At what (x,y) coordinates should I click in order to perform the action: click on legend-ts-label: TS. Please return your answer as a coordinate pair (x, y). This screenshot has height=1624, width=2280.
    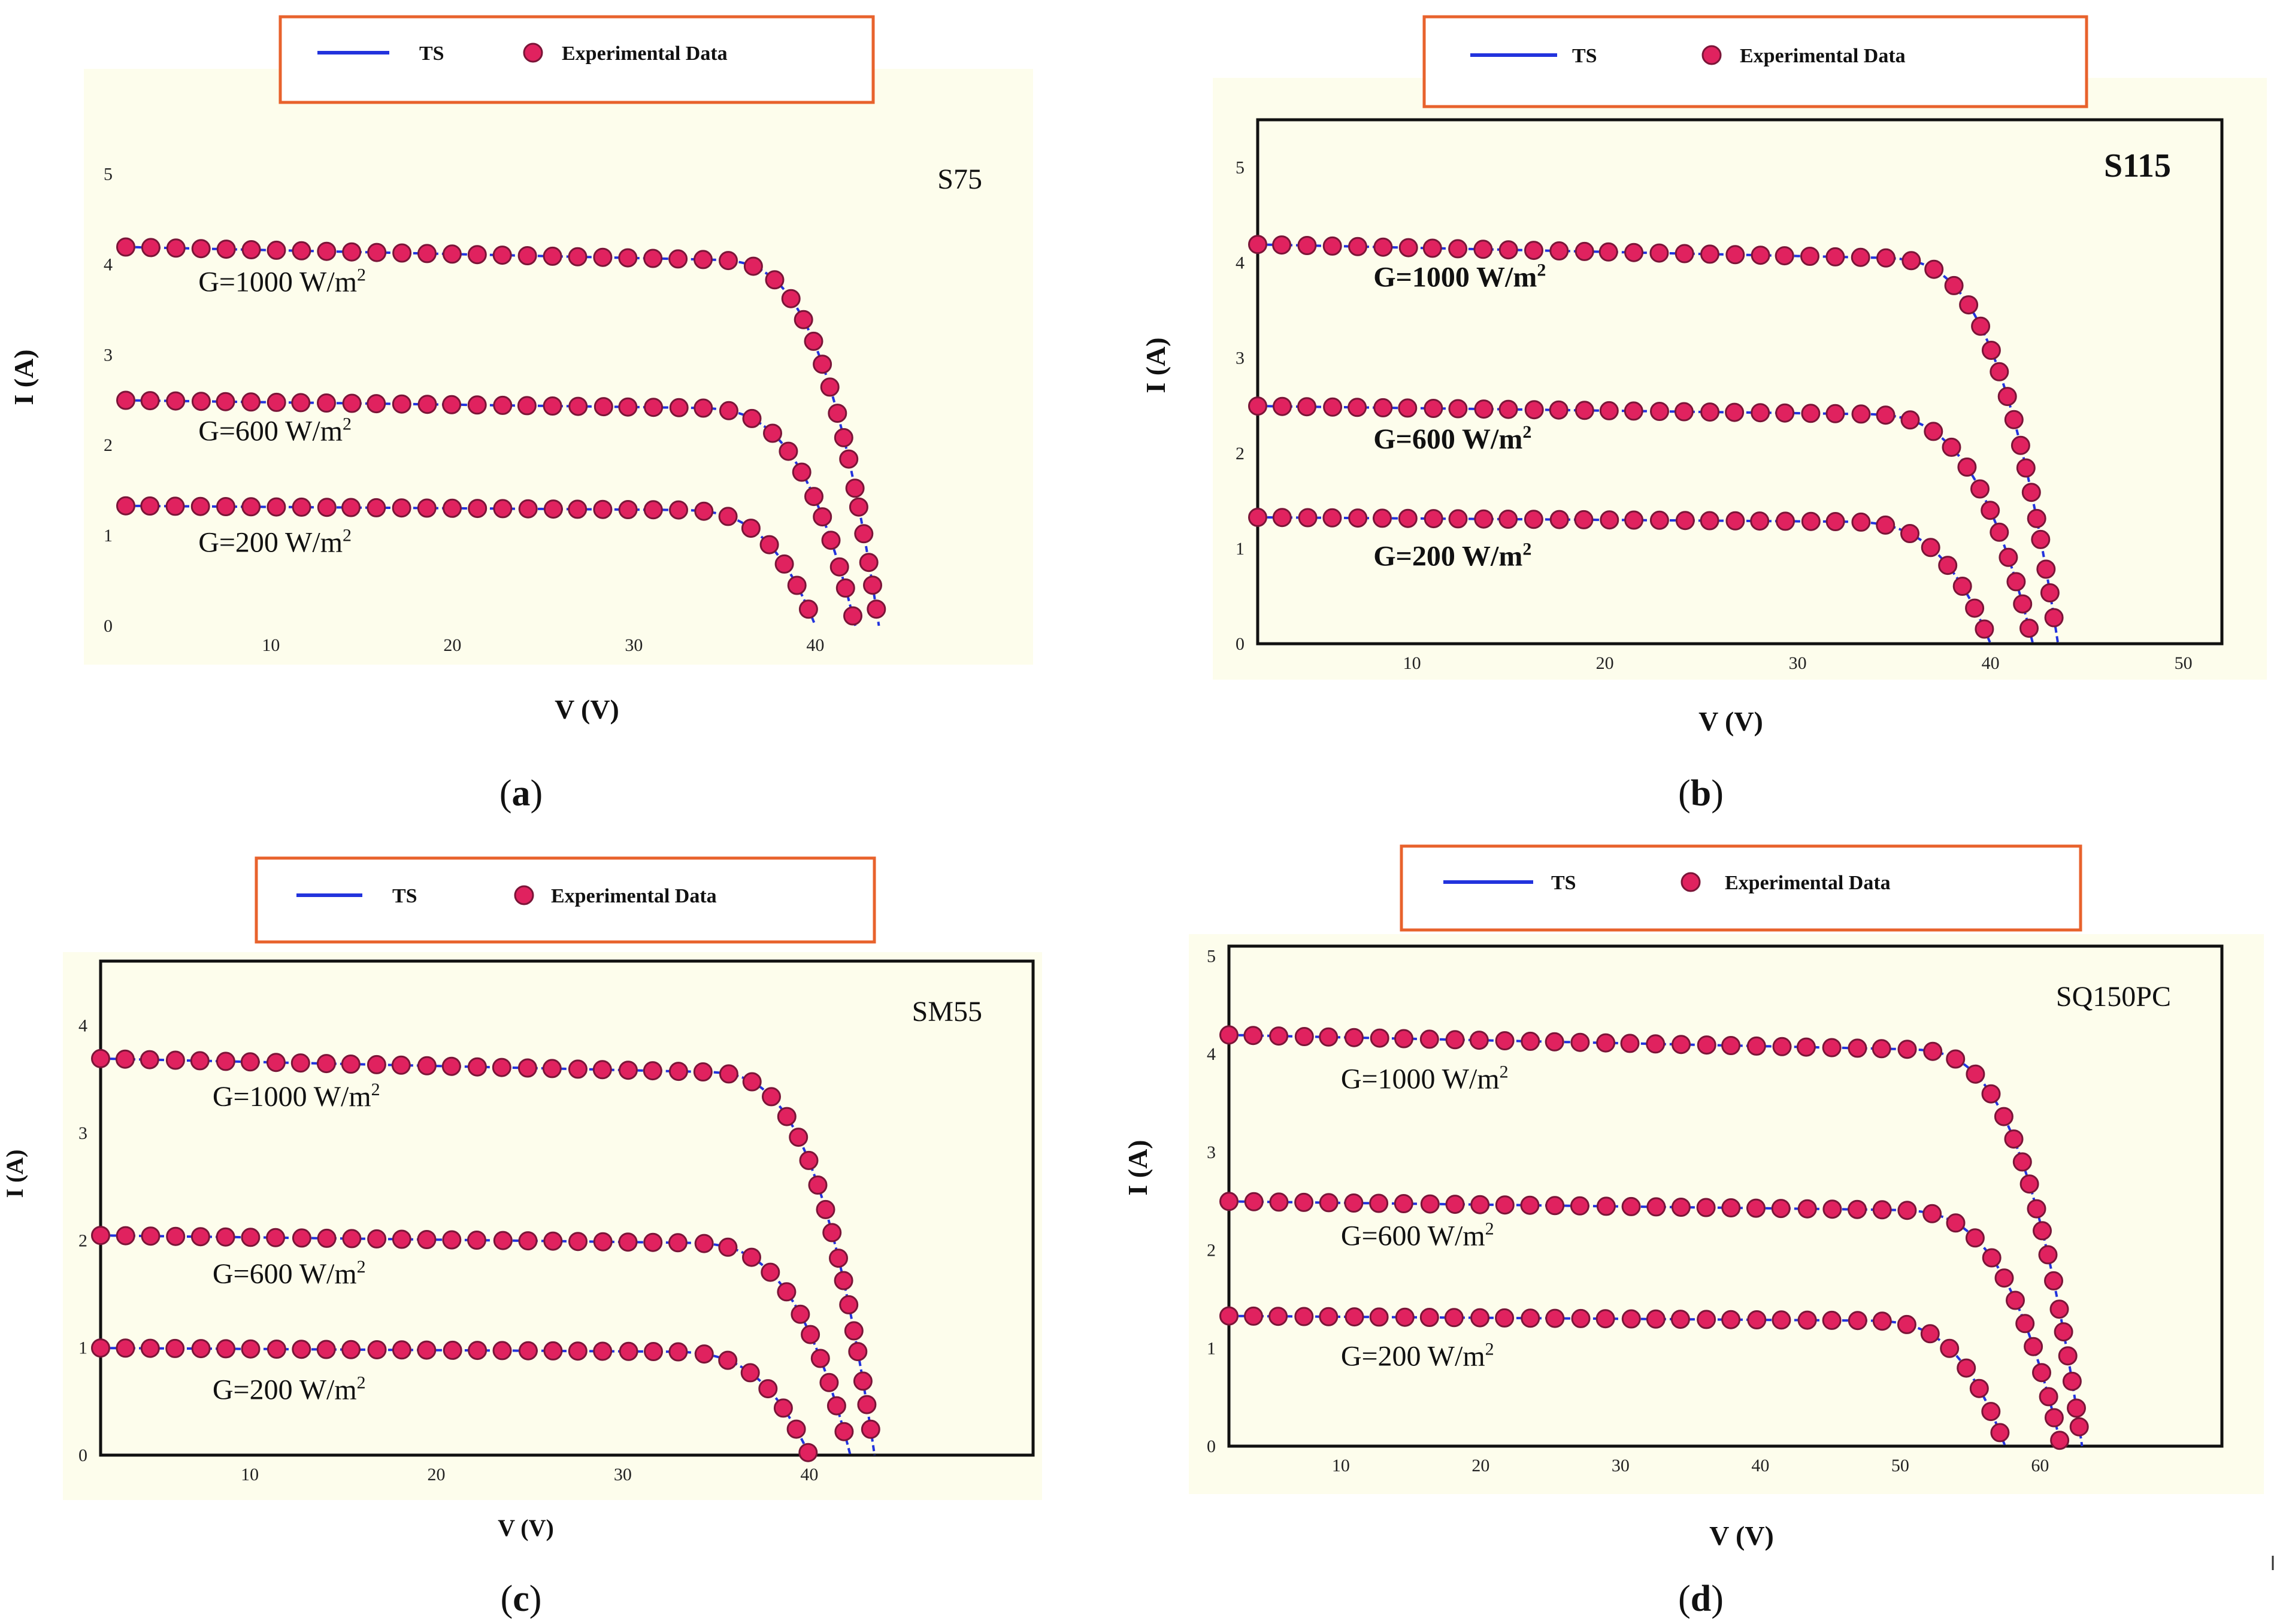
    Looking at the image, I should click on (431, 54).